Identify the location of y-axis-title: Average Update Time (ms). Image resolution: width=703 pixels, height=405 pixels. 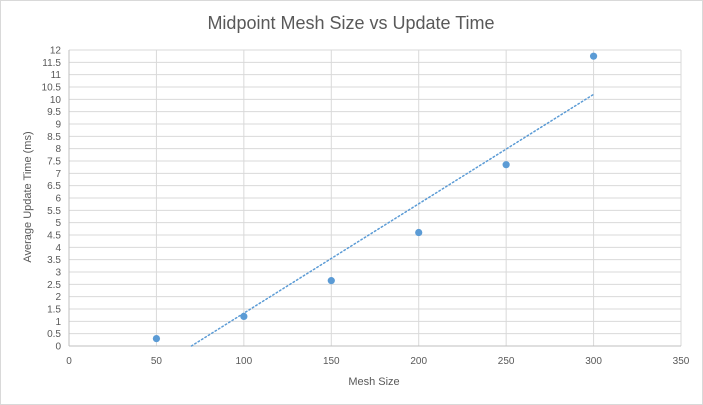
(28, 196).